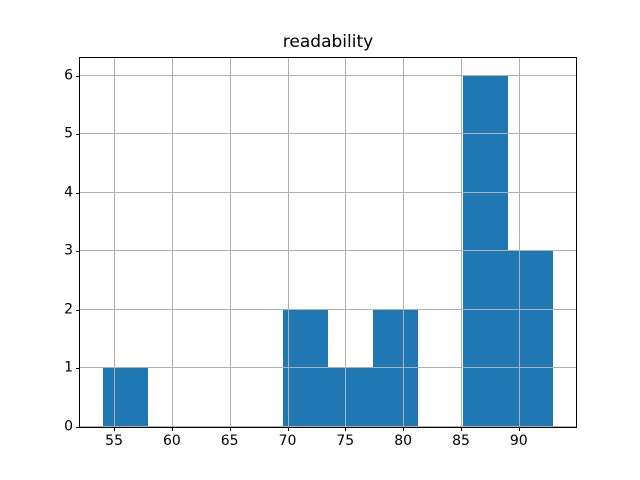 The height and width of the screenshot is (480, 640). I want to click on x-tick-label: 55, so click(114, 441).